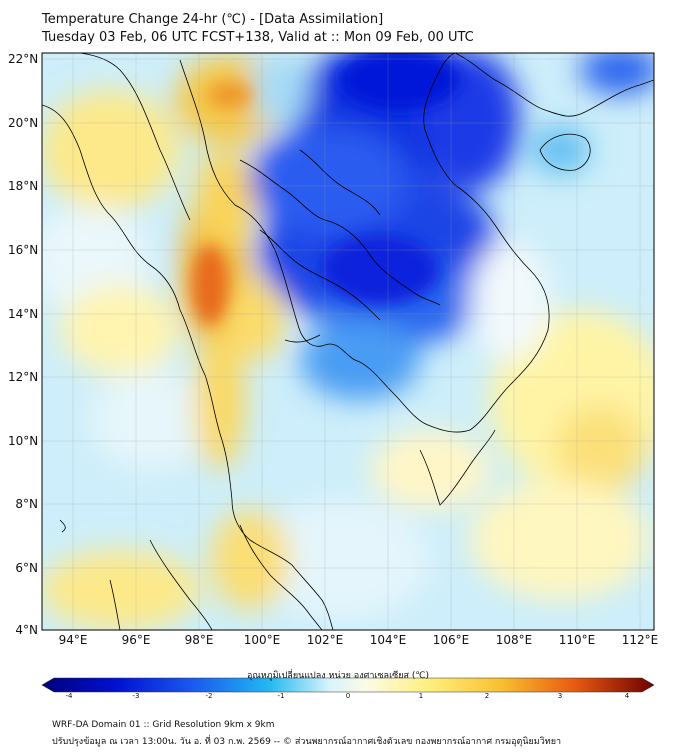 The height and width of the screenshot is (756, 676). I want to click on colorbar-tick: -2, so click(209, 696).